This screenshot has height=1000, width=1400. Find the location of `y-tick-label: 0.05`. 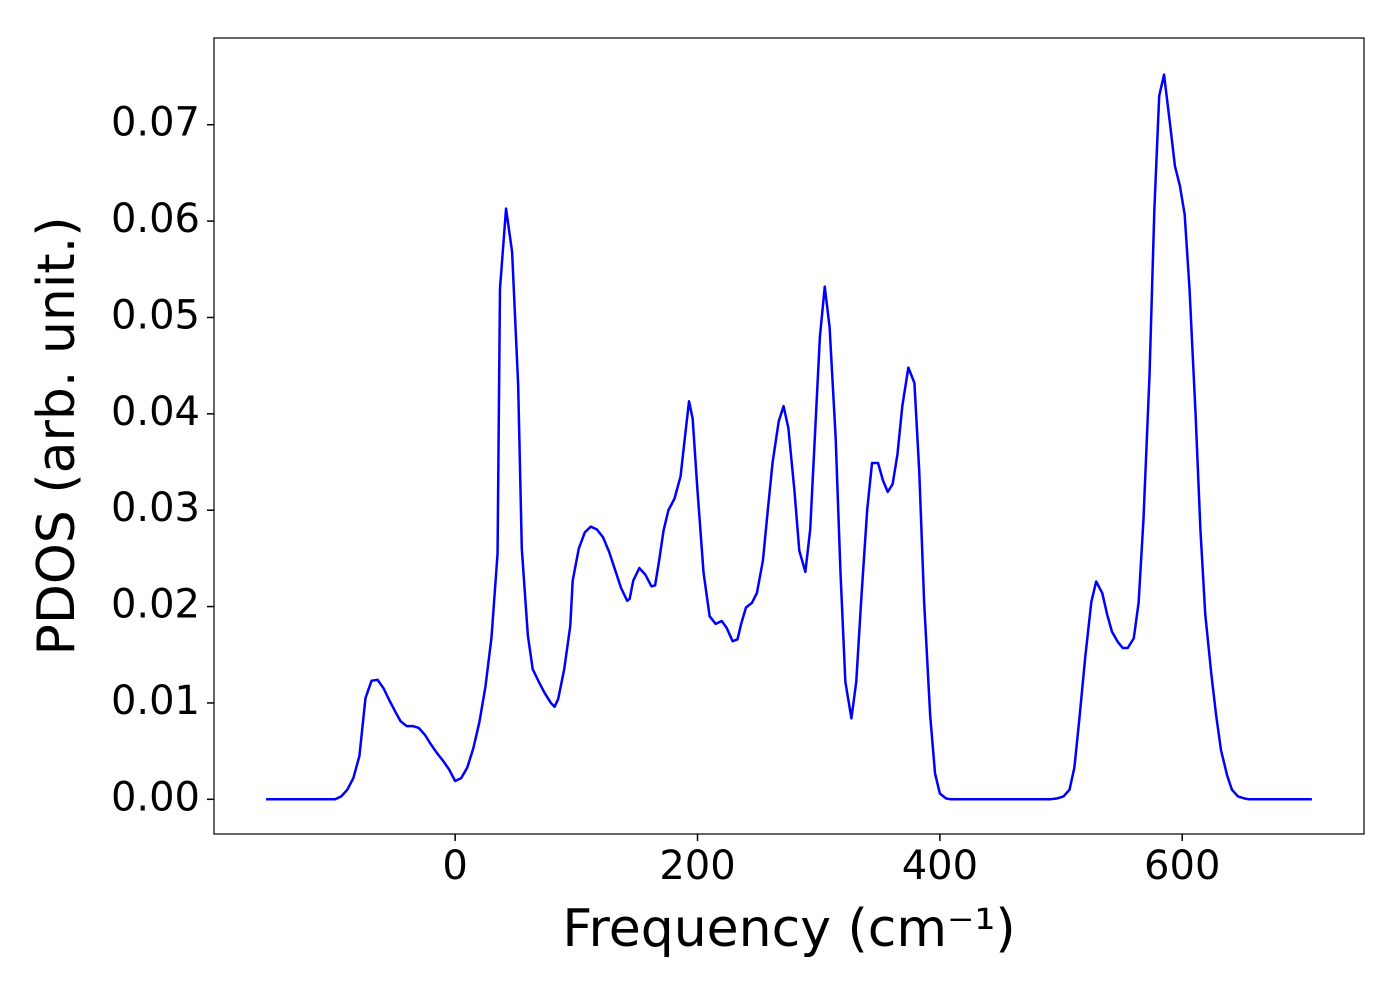

y-tick-label: 0.05 is located at coordinates (155, 315).